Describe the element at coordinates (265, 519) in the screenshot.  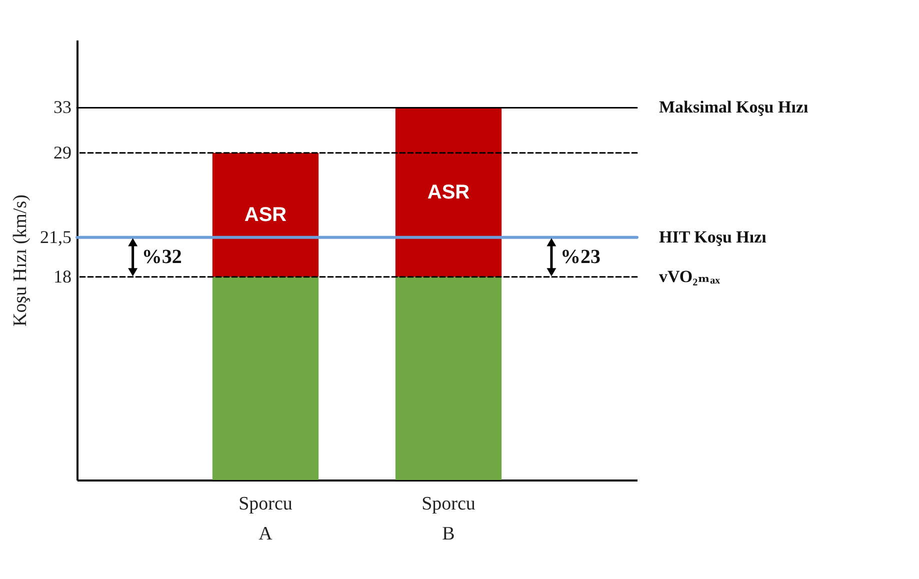
I see `x-tick-label: Sporcu A` at that location.